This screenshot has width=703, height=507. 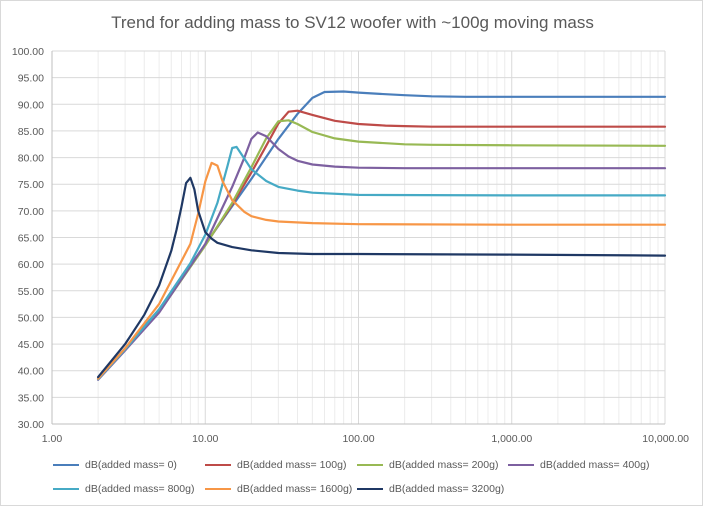 What do you see at coordinates (52, 439) in the screenshot?
I see `x-tick-label: 1.00` at bounding box center [52, 439].